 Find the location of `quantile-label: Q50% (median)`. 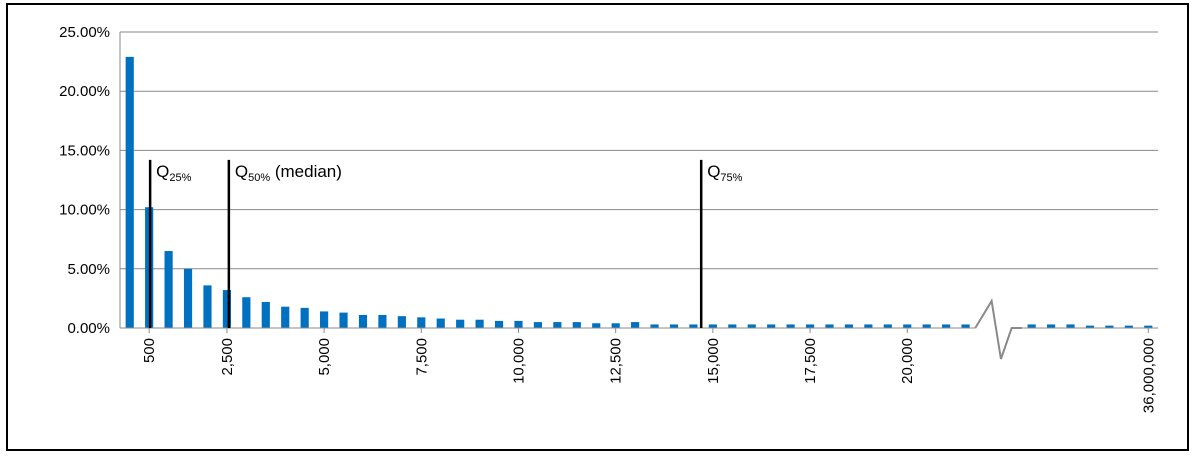

quantile-label: Q50% (median) is located at coordinates (288, 173).